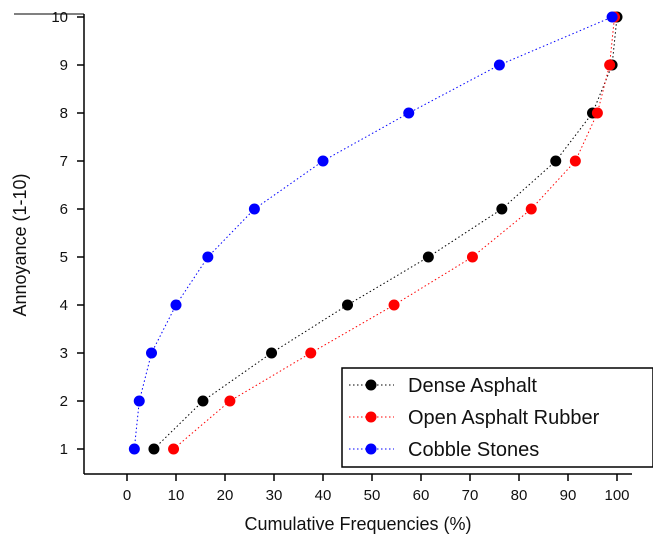 The image size is (653, 545). What do you see at coordinates (473, 450) in the screenshot?
I see `legend-label: Cobble Stones` at bounding box center [473, 450].